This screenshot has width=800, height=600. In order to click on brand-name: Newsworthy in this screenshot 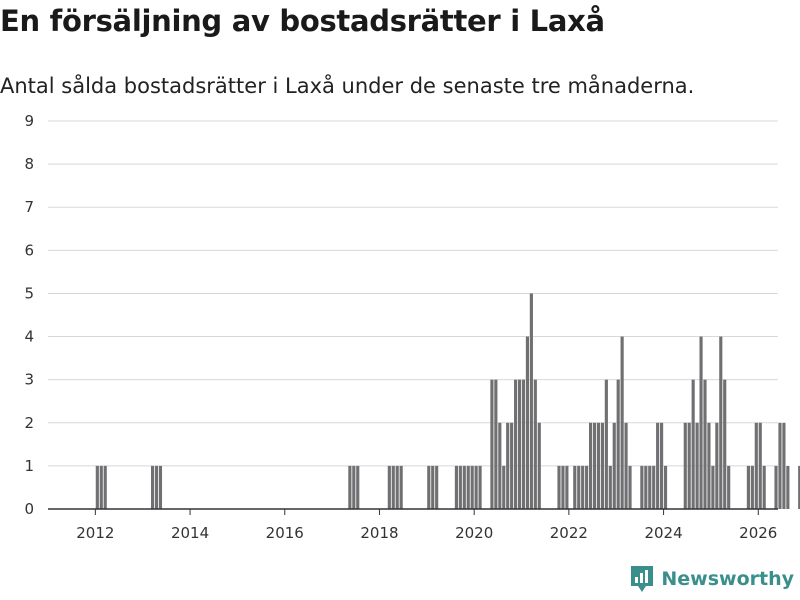, I will do `click(727, 579)`.